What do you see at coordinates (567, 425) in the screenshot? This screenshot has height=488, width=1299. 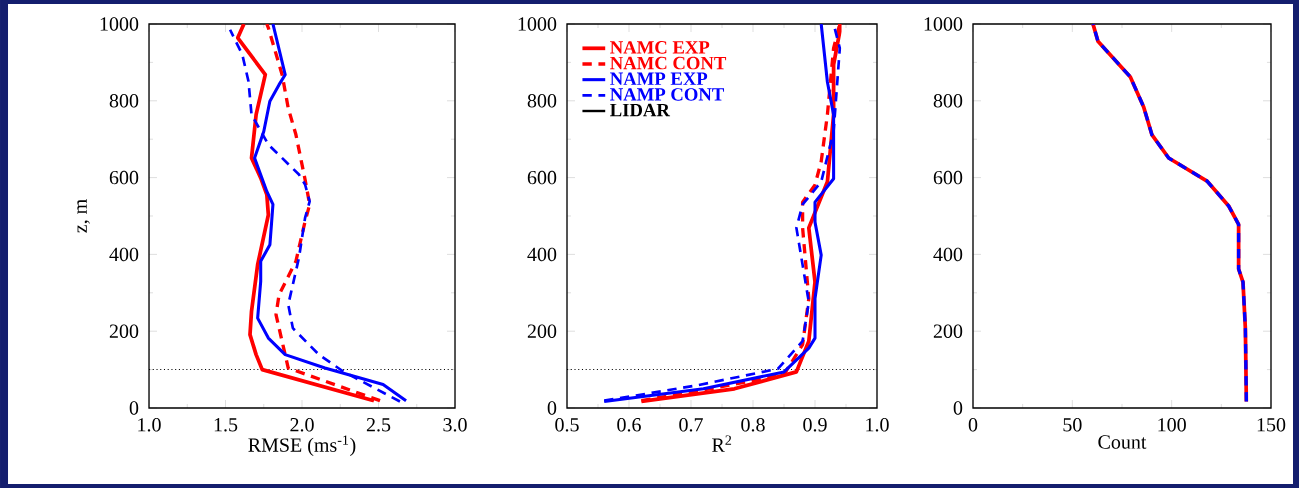 I see `x-tick-label: 0.5` at bounding box center [567, 425].